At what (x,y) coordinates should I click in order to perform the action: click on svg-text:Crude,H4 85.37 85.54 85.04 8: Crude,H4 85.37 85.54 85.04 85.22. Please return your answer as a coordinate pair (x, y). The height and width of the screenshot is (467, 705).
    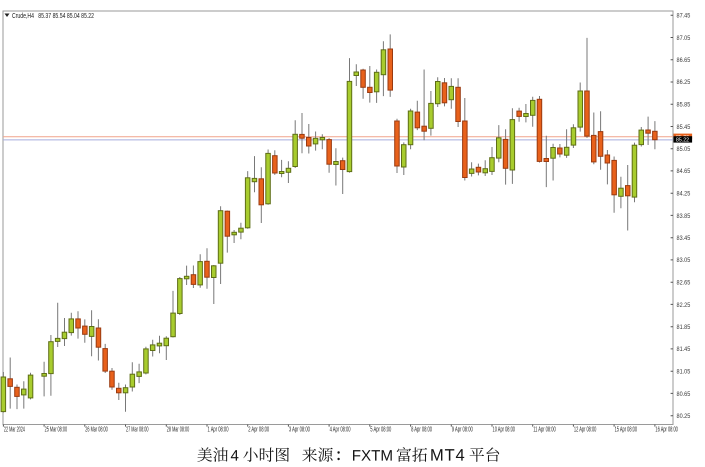
    Looking at the image, I should click on (53, 15).